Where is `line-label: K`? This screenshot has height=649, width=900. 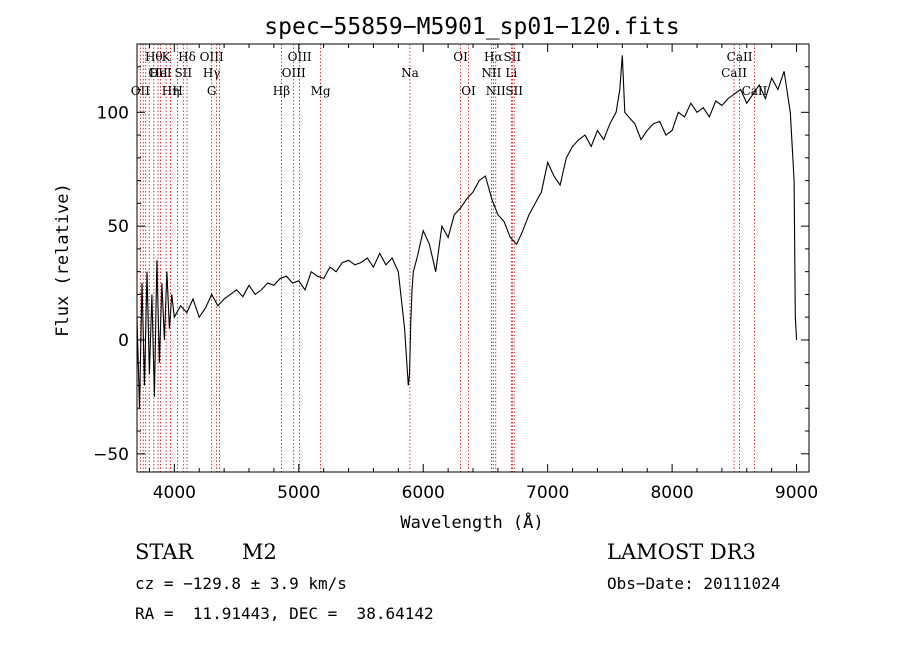
line-label: K is located at coordinates (167, 57).